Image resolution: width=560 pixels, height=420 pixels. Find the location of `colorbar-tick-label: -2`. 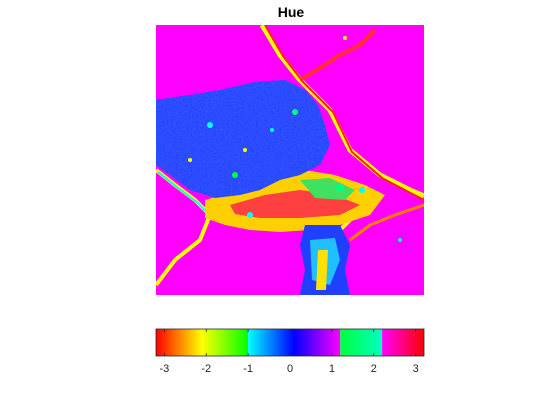

colorbar-tick-label: -2 is located at coordinates (206, 369).